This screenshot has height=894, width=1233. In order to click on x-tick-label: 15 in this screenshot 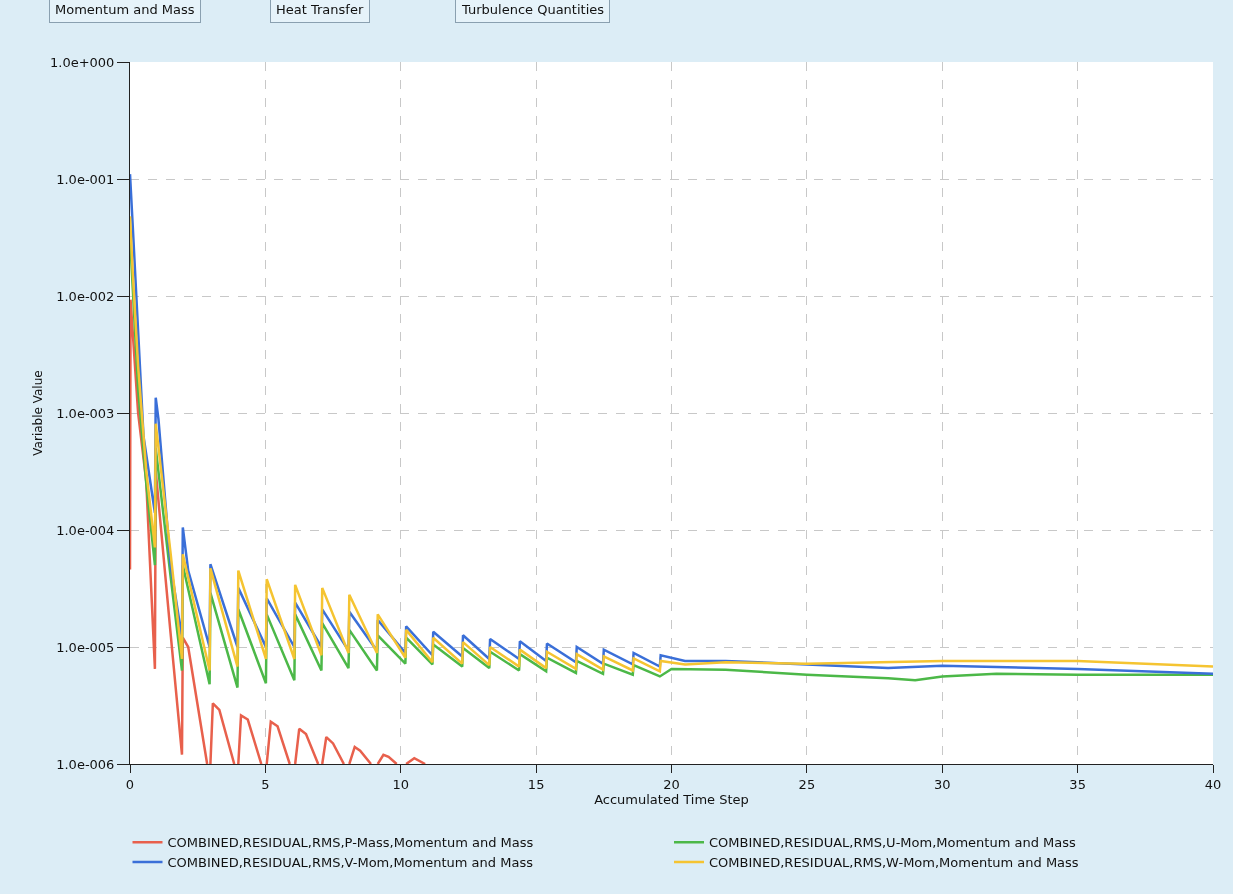, I will do `click(536, 784)`.